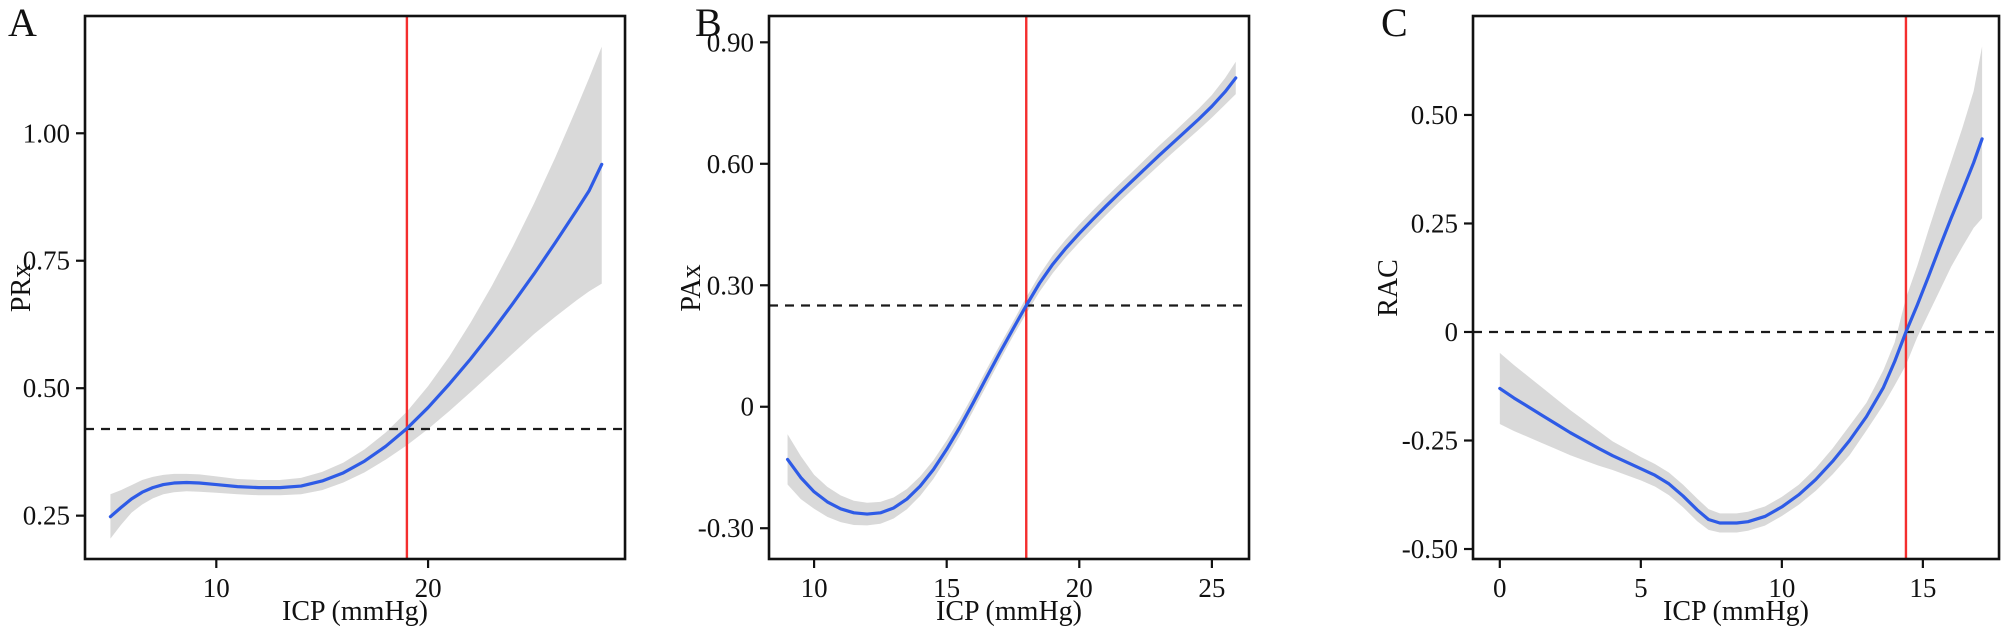 This screenshot has width=2008, height=627. Describe the element at coordinates (1641, 588) in the screenshot. I see `x-tick-label: 5` at that location.